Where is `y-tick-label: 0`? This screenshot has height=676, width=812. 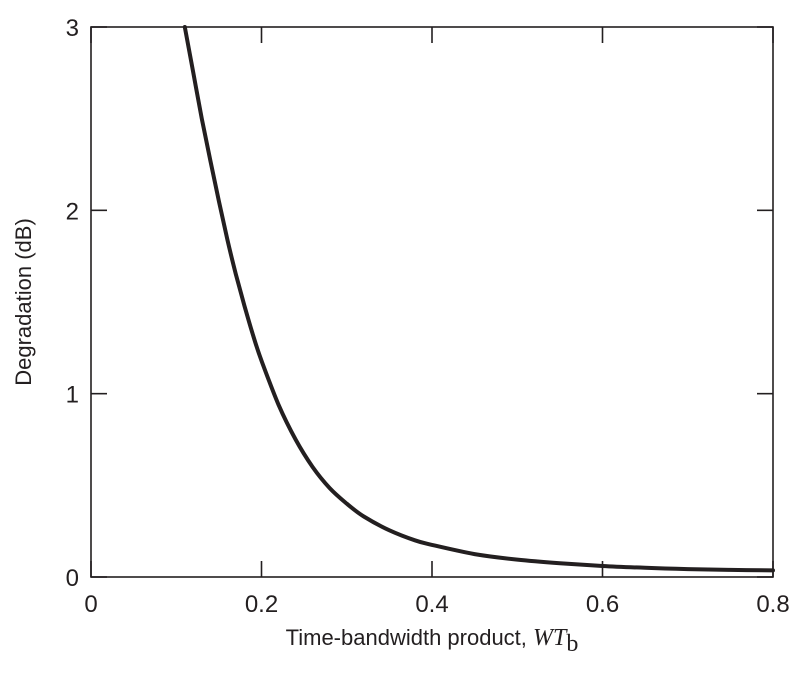
y-tick-label: 0 is located at coordinates (72, 578).